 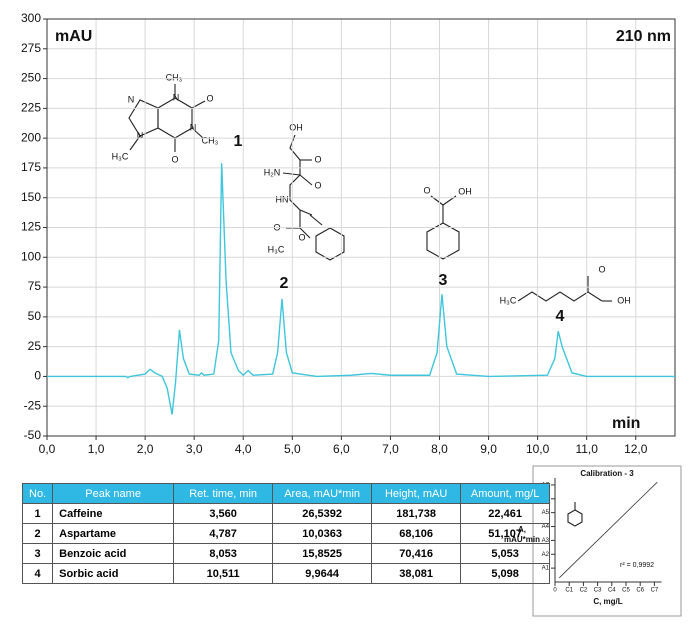 I want to click on annotation: r² = 0,9992, so click(x=637, y=565).